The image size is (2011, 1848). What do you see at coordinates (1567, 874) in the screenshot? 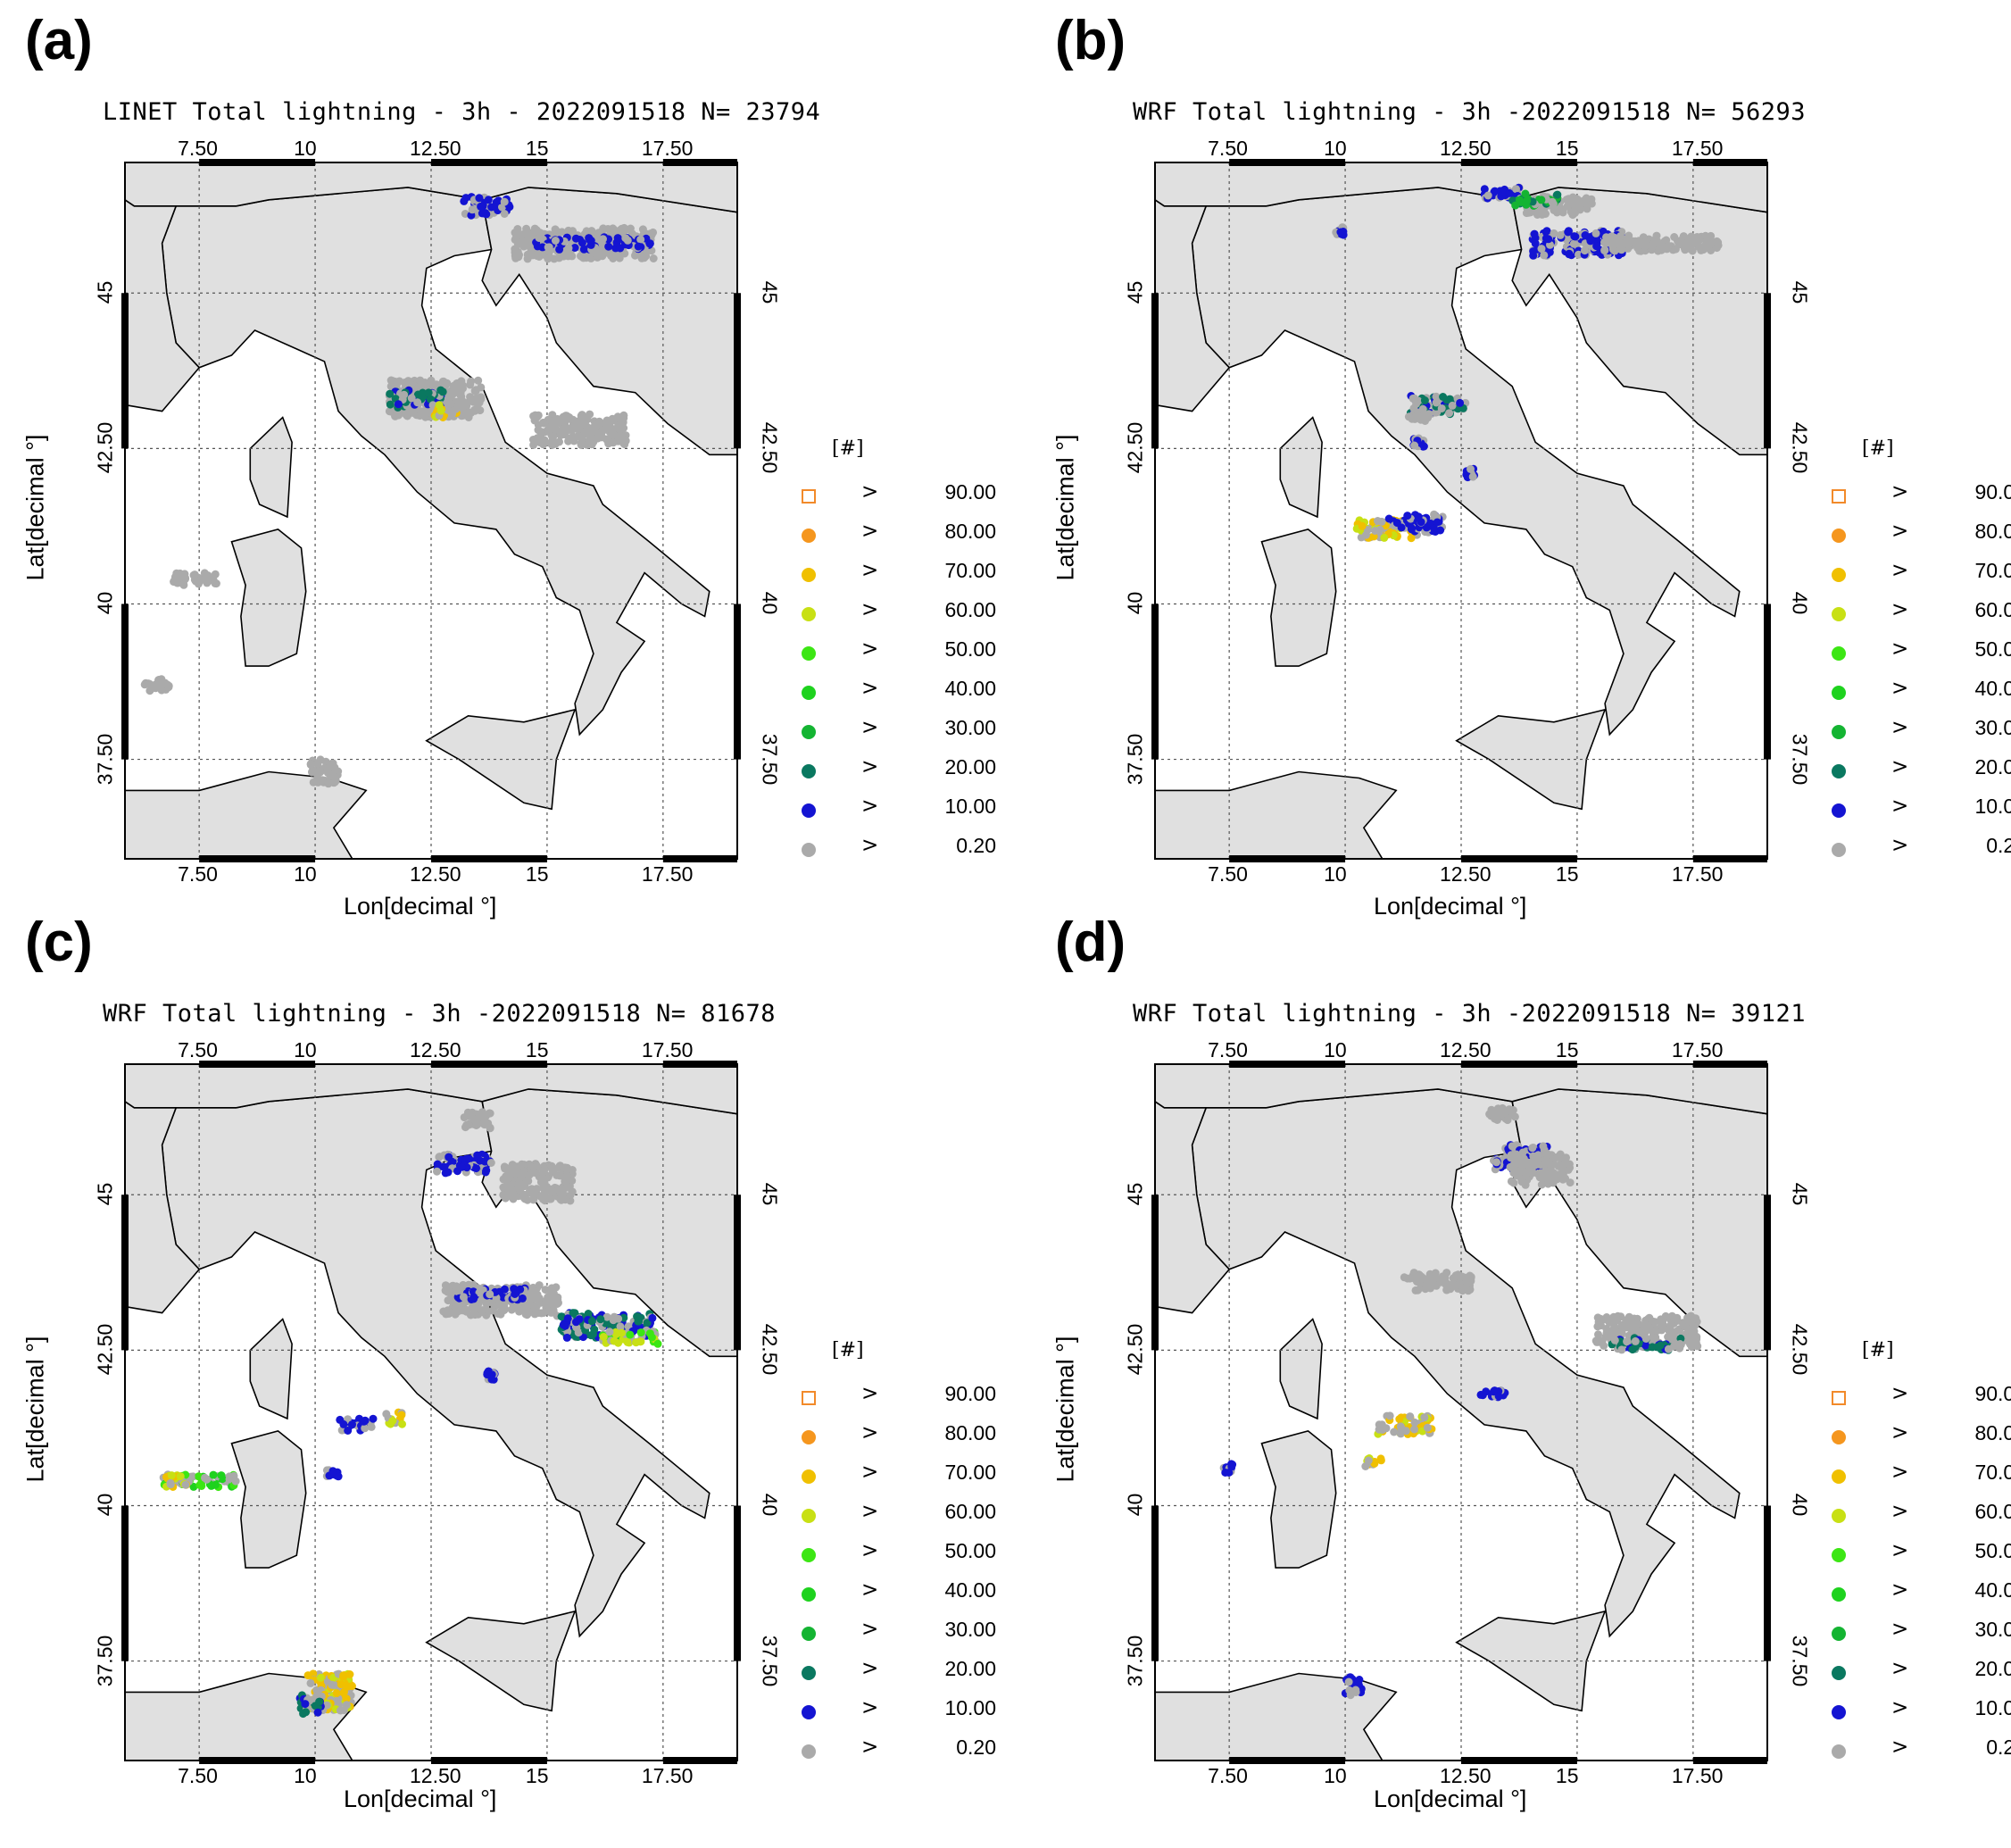
I see `lon-tick-bottom: 15` at bounding box center [1567, 874].